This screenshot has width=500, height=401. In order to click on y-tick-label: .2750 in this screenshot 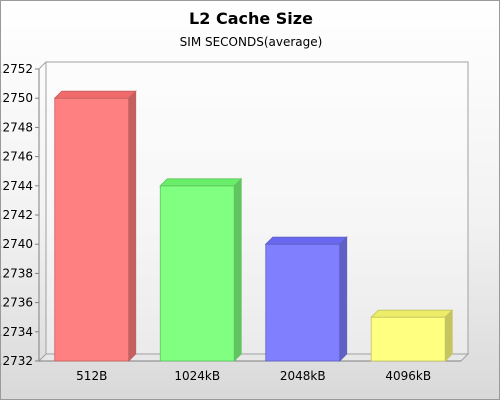, I will do `click(17, 98)`.